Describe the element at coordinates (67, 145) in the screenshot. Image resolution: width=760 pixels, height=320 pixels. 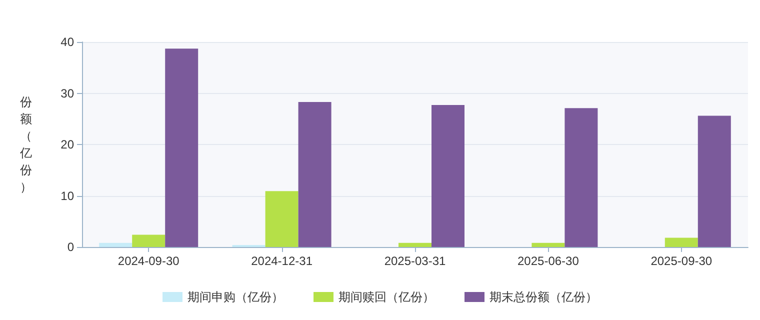
I see `y-tick-label: 20` at that location.